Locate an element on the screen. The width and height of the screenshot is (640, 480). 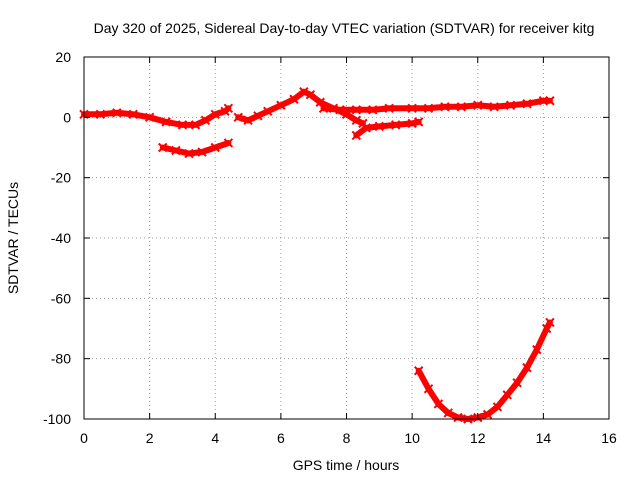
y-tick-label: -80 is located at coordinates (61, 359).